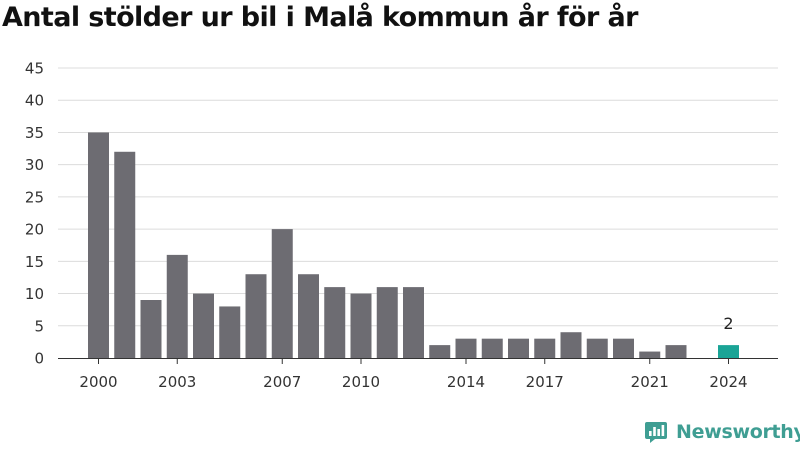 Image resolution: width=800 pixels, height=450 pixels. What do you see at coordinates (98, 245) in the screenshot?
I see `bar-2000` at bounding box center [98, 245].